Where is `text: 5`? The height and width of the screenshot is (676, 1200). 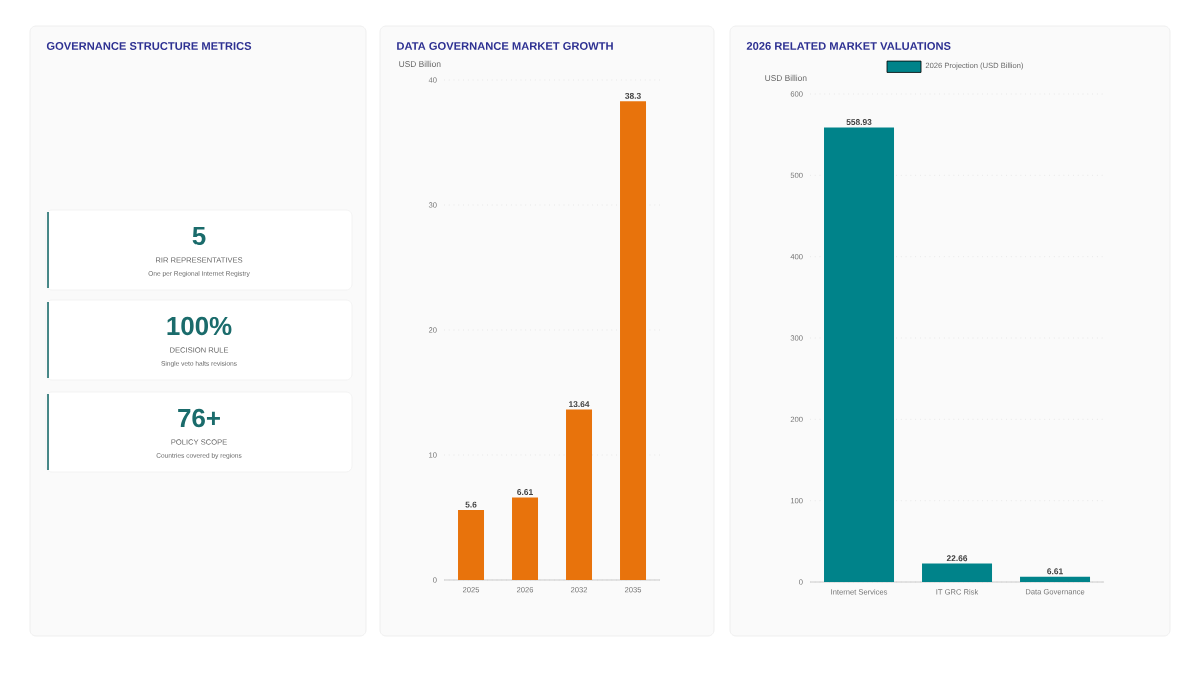 text: 5 is located at coordinates (199, 236).